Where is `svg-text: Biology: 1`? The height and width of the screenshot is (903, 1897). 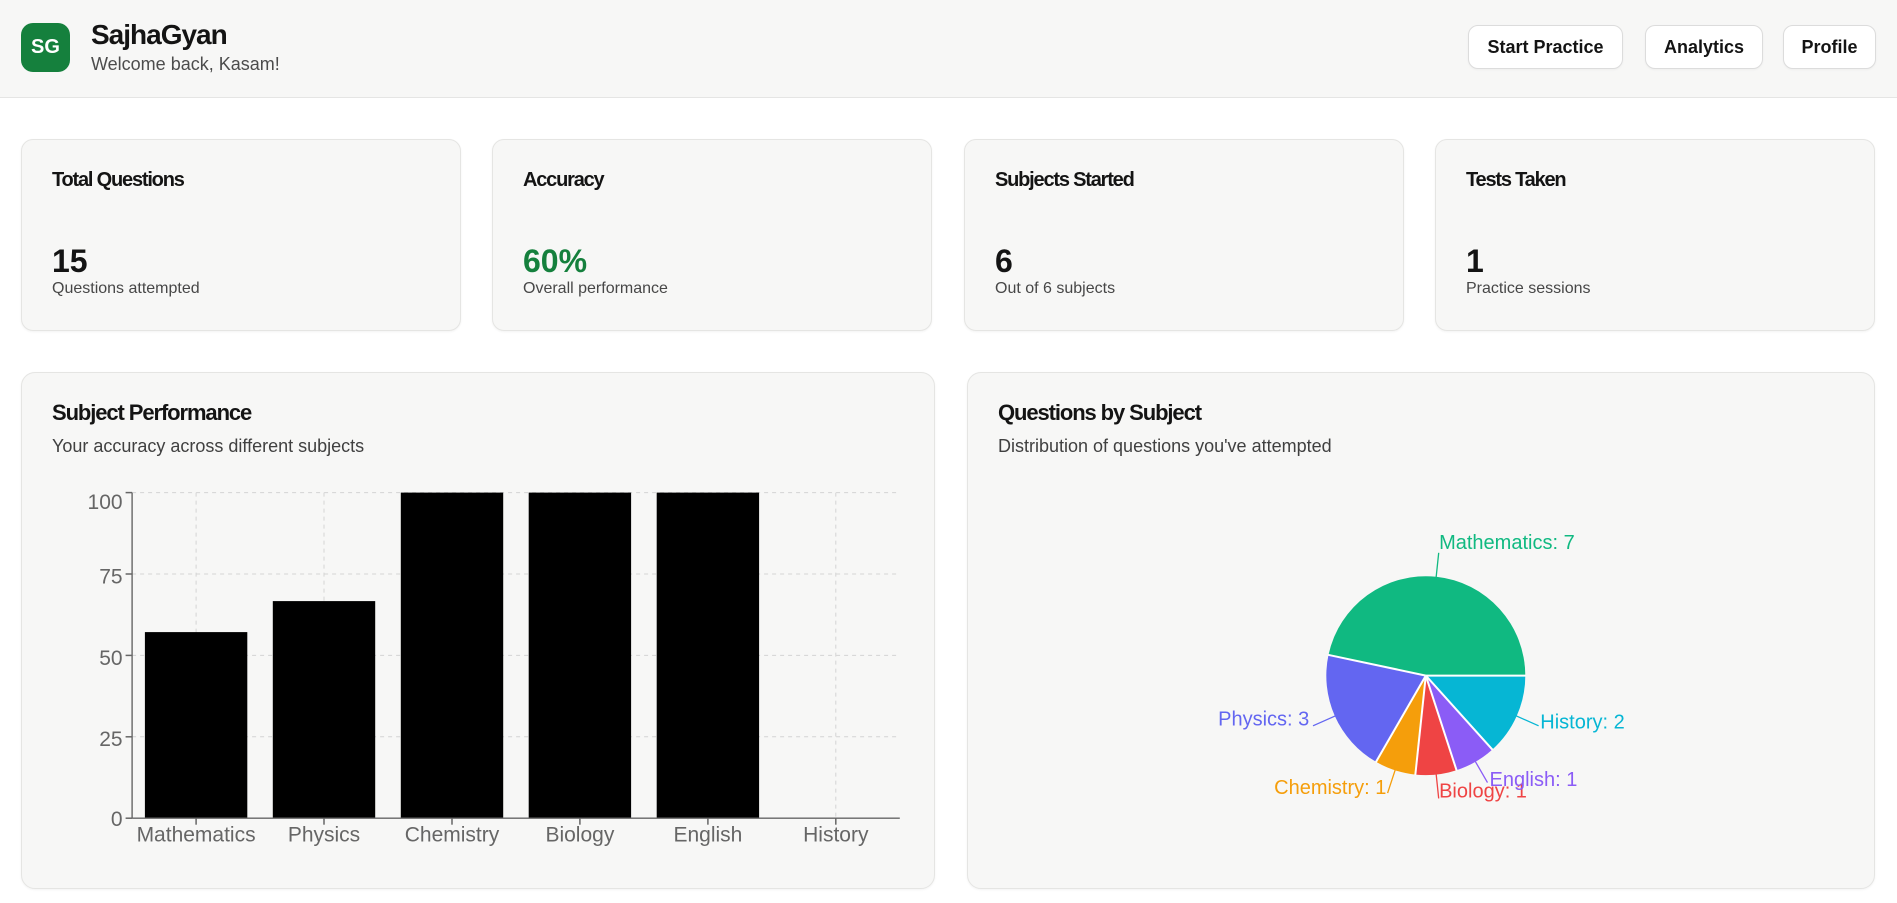
svg-text: Biology: 1 is located at coordinates (1483, 791).